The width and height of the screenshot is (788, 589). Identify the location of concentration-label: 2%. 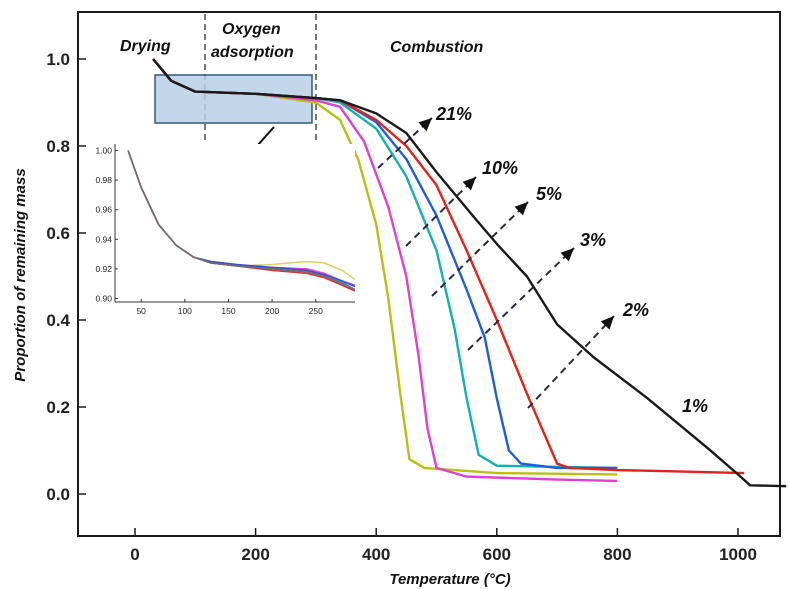
(635, 310).